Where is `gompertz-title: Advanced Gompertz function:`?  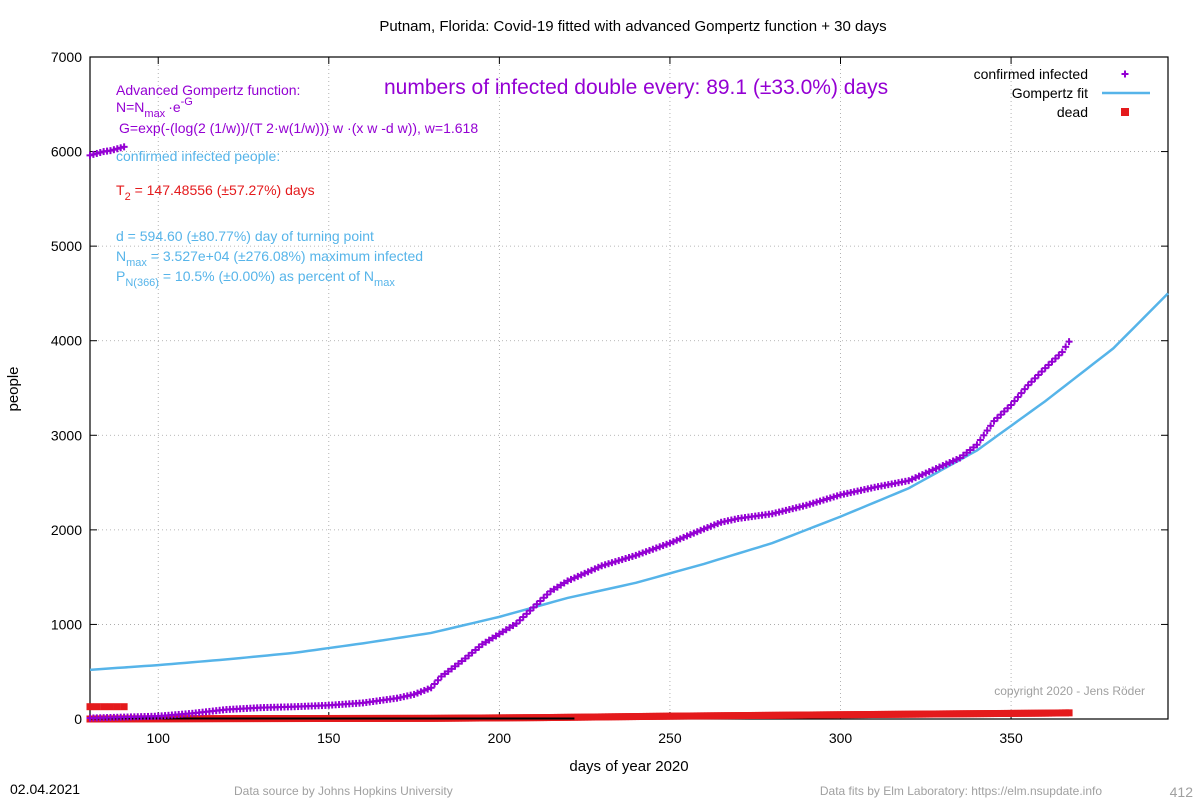
gompertz-title: Advanced Gompertz function: is located at coordinates (208, 90).